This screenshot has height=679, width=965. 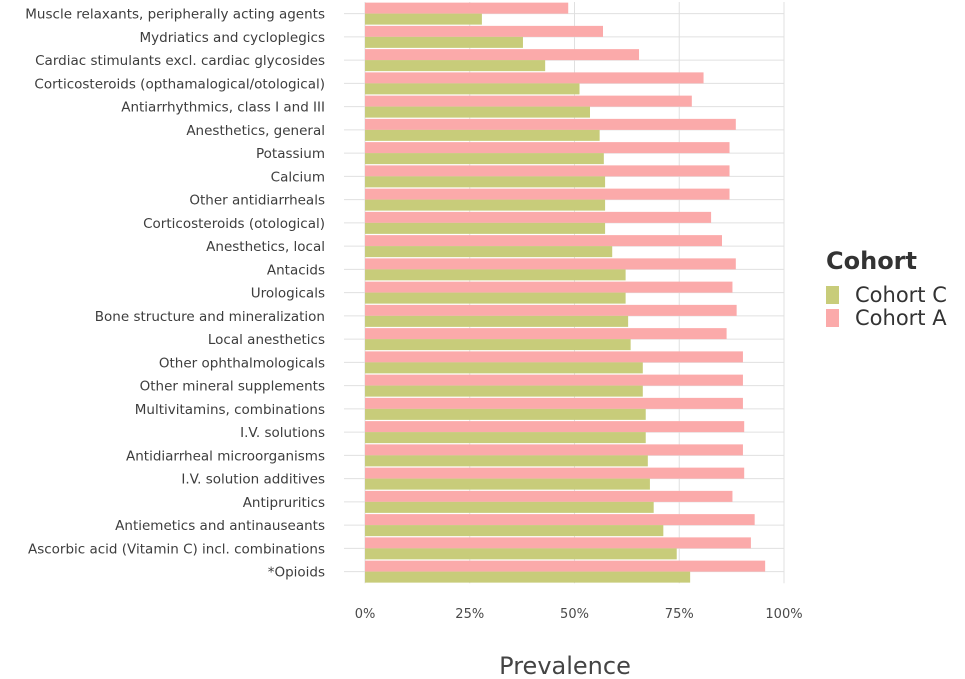 I want to click on legend-items: Cohort C Cohort A, so click(x=886, y=306).